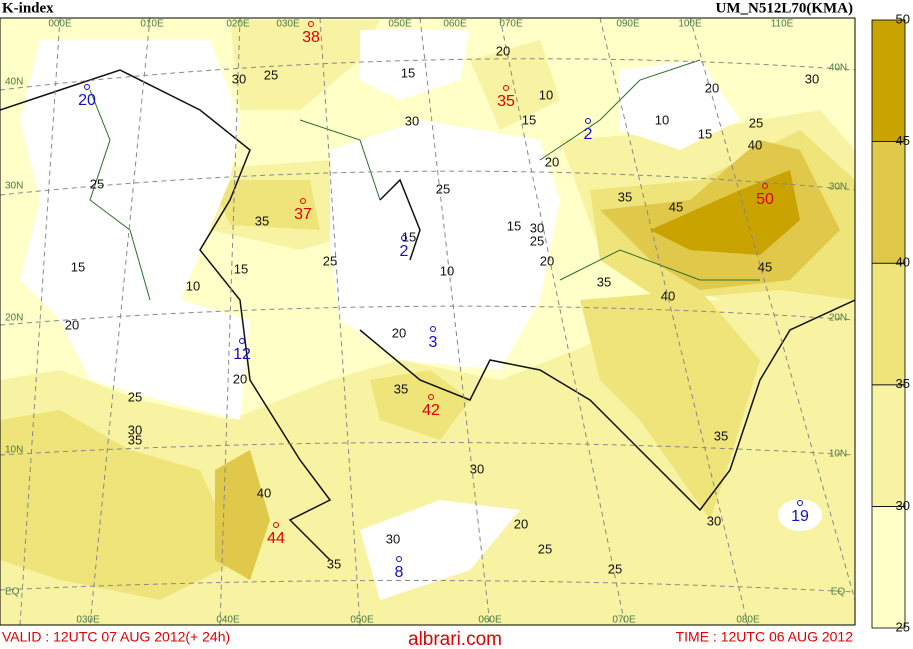 The height and width of the screenshot is (649, 913). I want to click on grid-label: 10N, so click(838, 454).